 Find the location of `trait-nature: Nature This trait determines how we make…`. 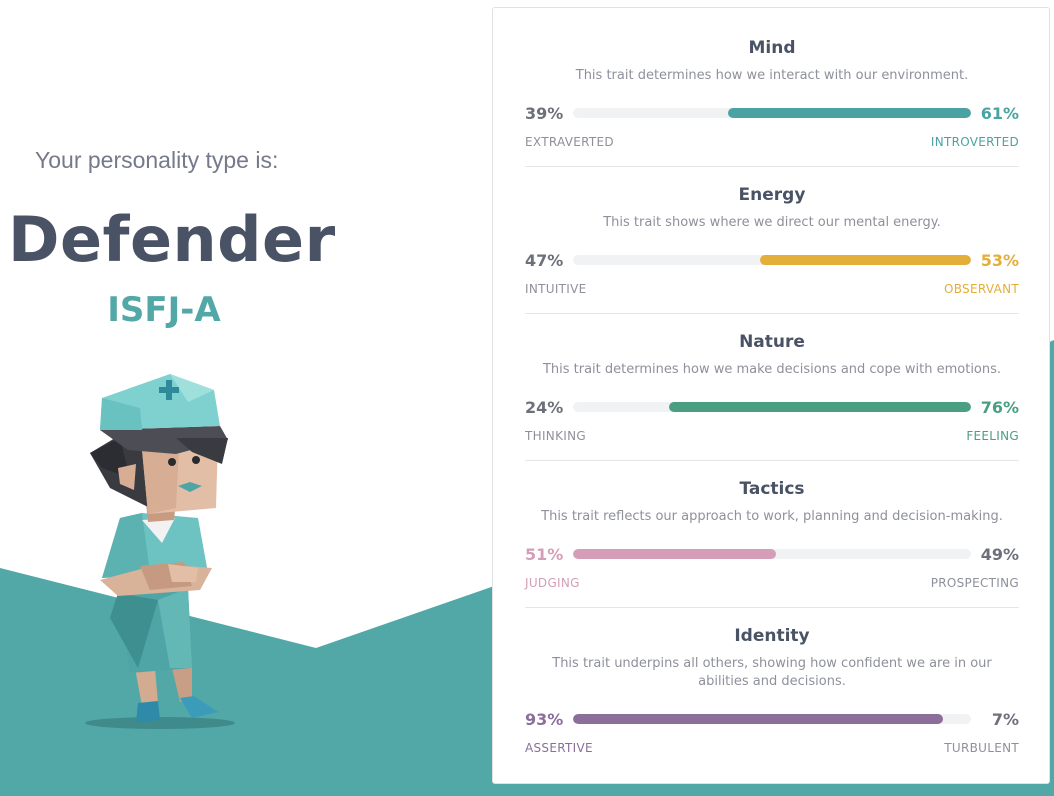

trait-nature: Nature This trait determines how we make… is located at coordinates (772, 397).